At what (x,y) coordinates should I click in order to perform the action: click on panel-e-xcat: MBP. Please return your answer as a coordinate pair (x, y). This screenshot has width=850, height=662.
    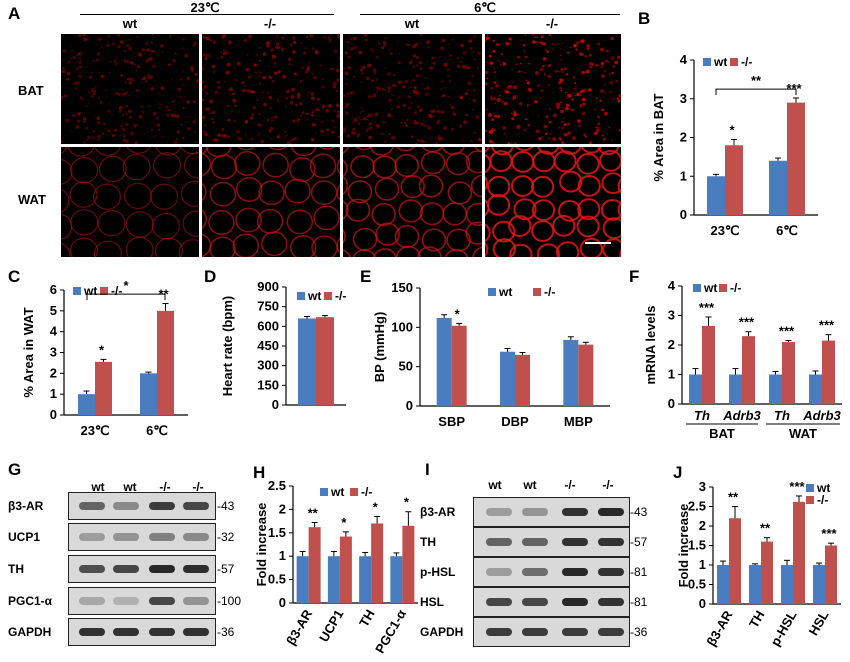
    Looking at the image, I should click on (578, 421).